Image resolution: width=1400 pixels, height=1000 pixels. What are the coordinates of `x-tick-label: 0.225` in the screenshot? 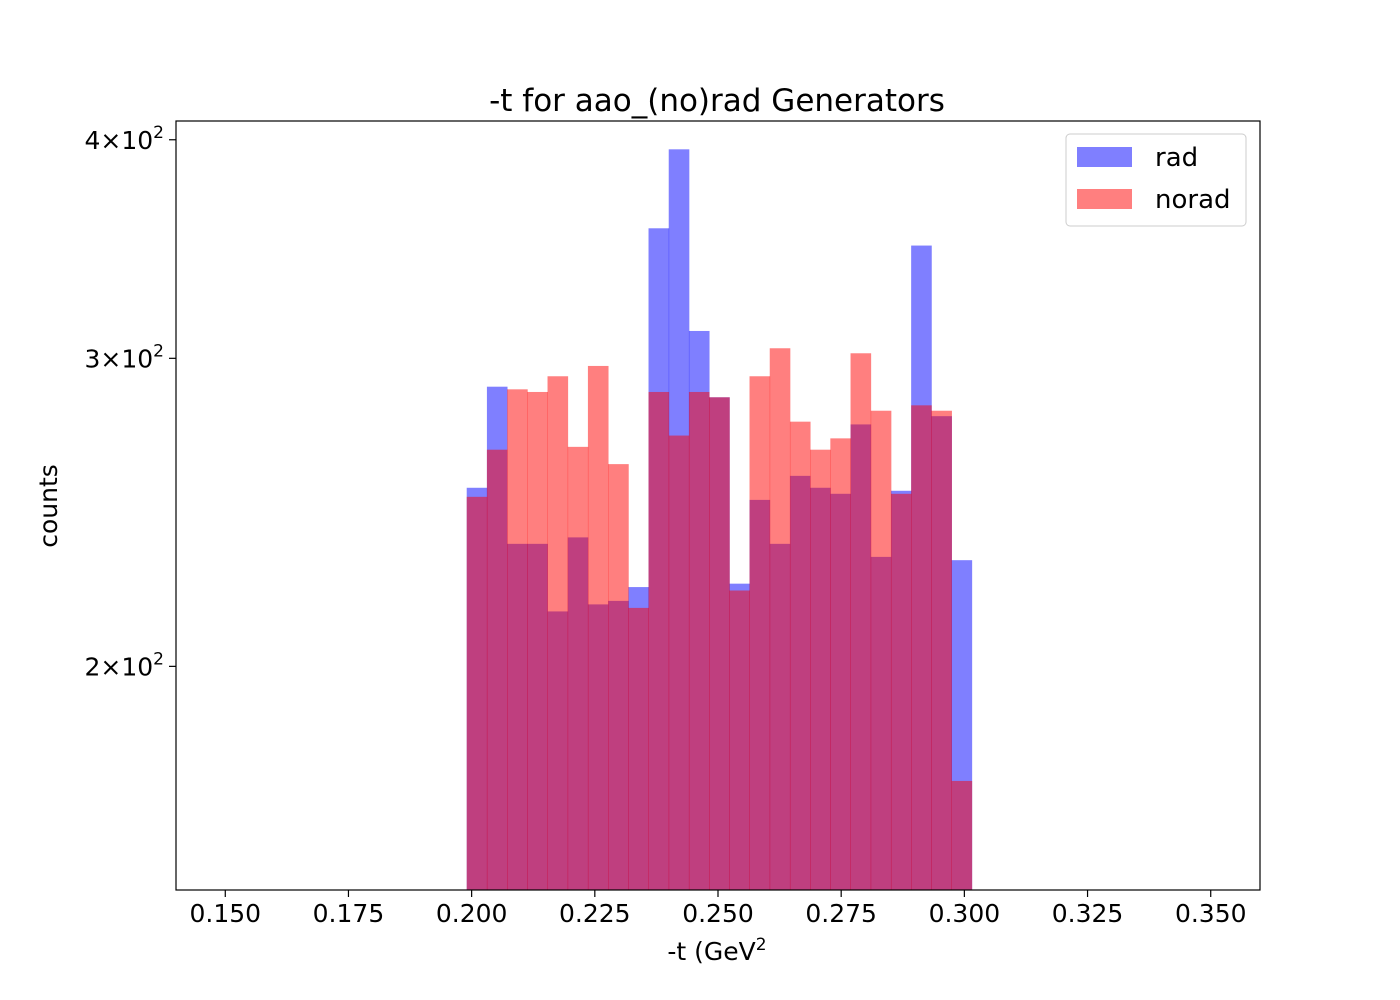 It's located at (595, 913).